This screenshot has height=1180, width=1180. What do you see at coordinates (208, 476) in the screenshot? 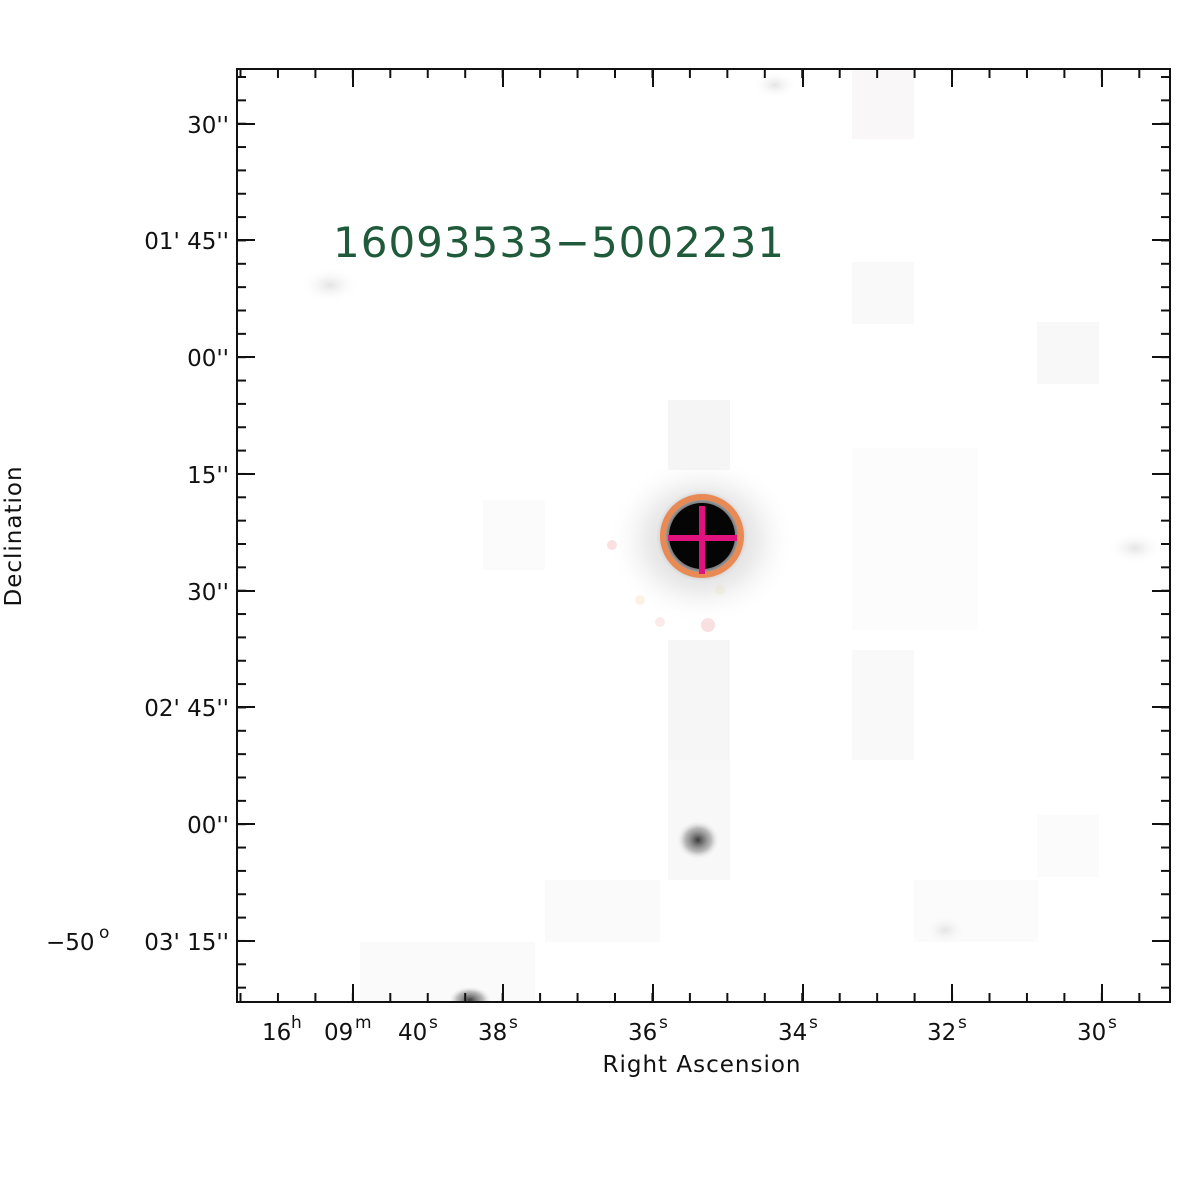
I see `dec-tick-label: 15''` at bounding box center [208, 476].